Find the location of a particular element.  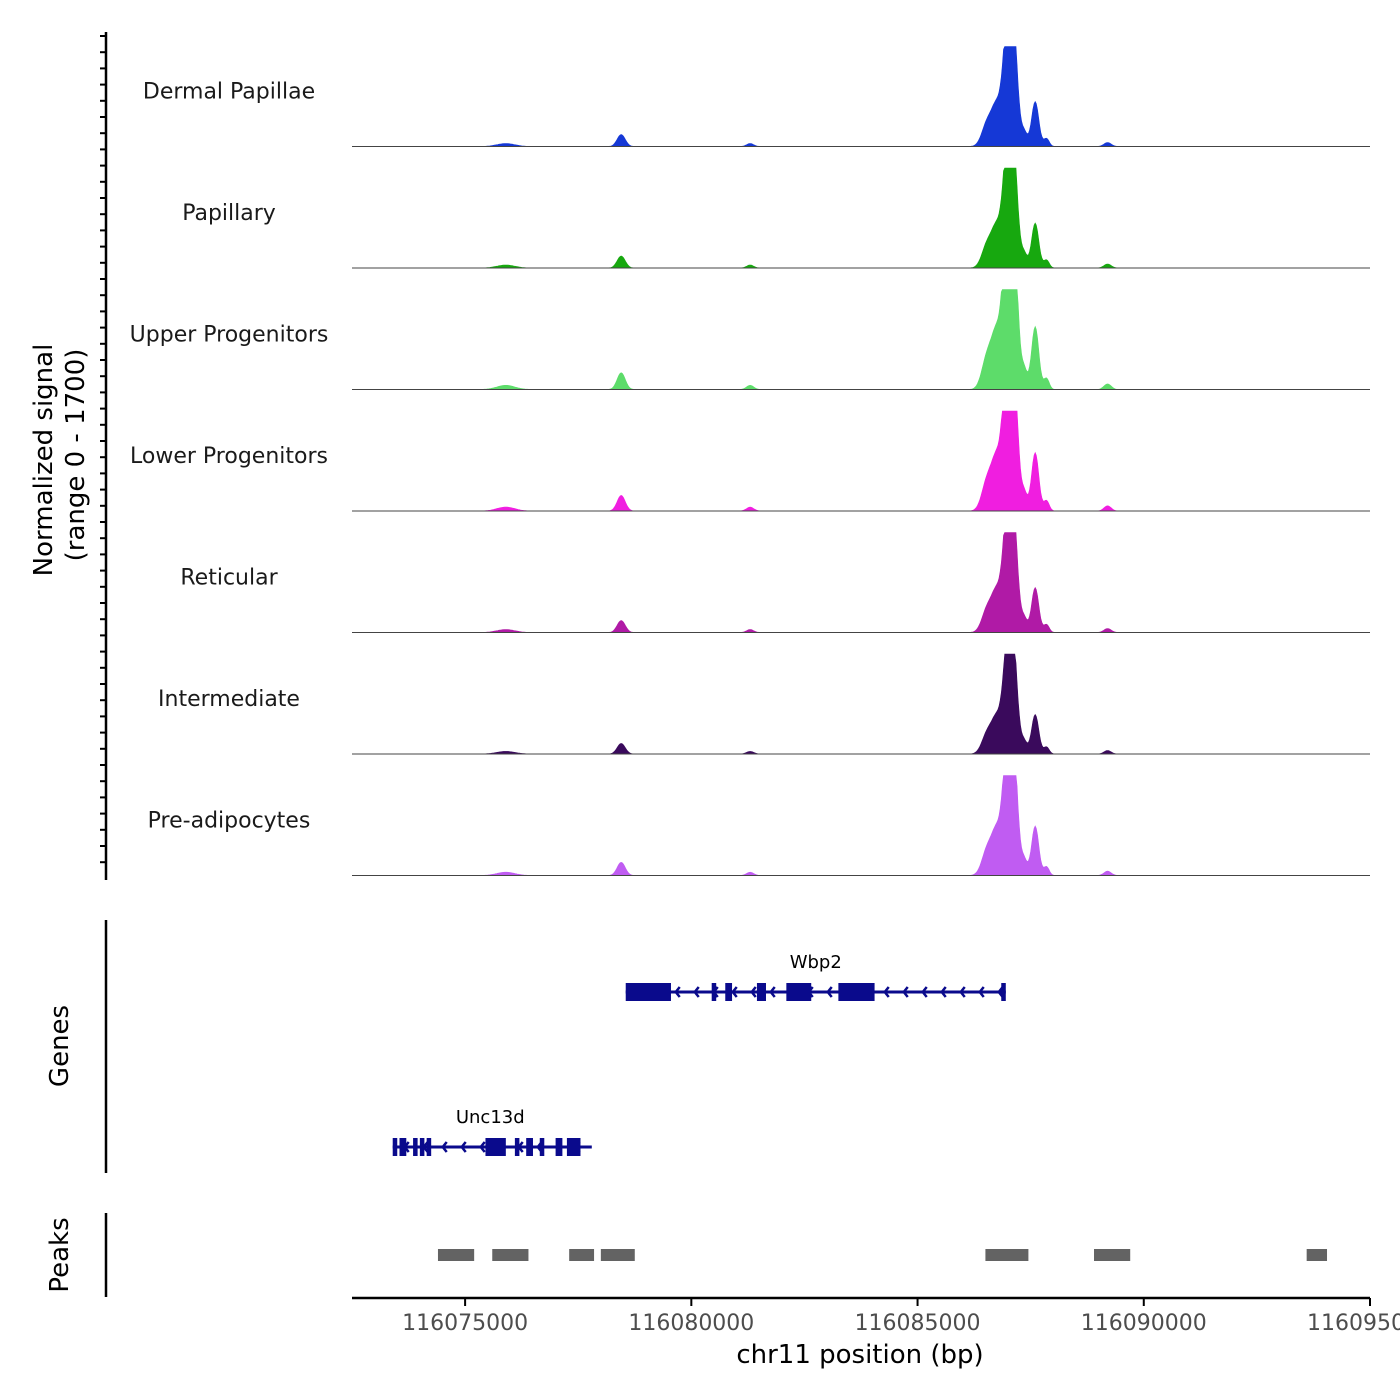

gene-label: Unc13d is located at coordinates (490, 1117).